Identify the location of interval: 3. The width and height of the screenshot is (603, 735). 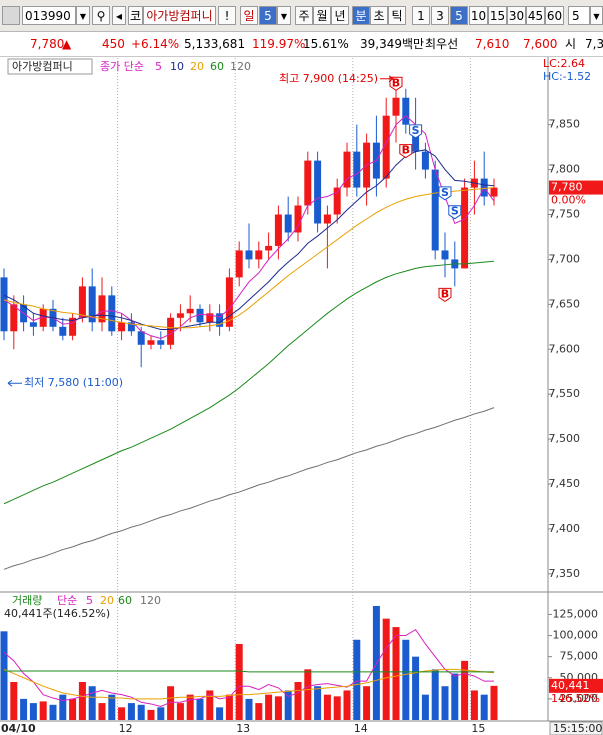
(440, 15).